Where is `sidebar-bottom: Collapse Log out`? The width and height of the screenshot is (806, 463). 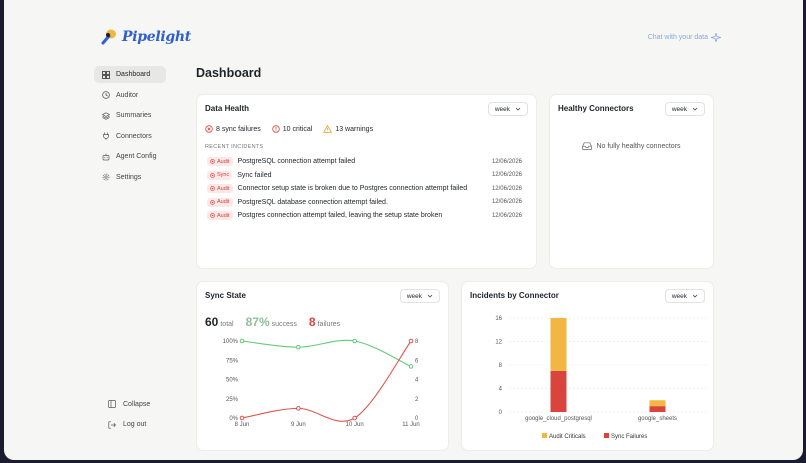 sidebar-bottom: Collapse Log out is located at coordinates (129, 417).